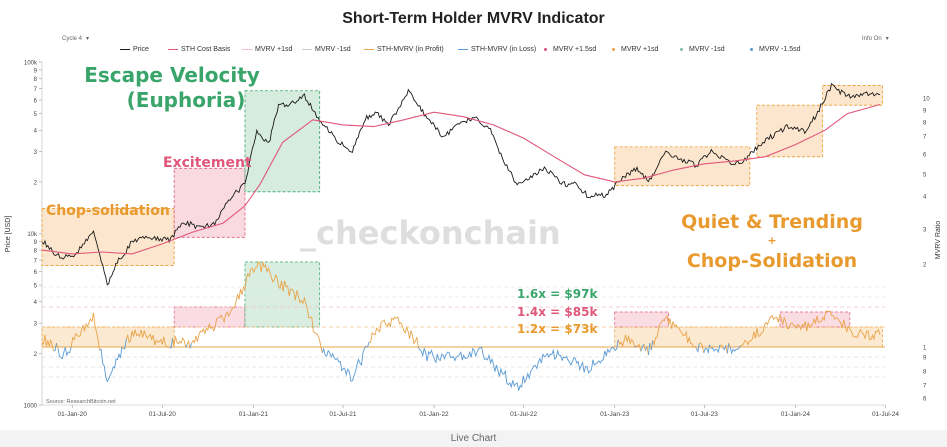 The height and width of the screenshot is (447, 947). I want to click on x-tick-label: 01-Jul-22, so click(523, 414).